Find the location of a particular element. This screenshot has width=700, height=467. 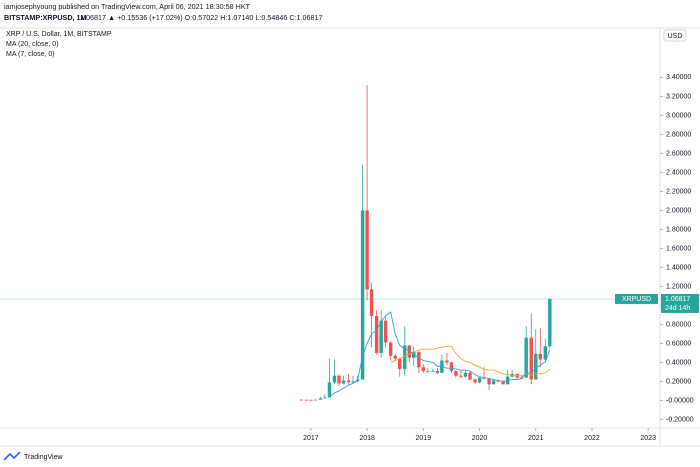

brand: TradingView is located at coordinates (43, 457).